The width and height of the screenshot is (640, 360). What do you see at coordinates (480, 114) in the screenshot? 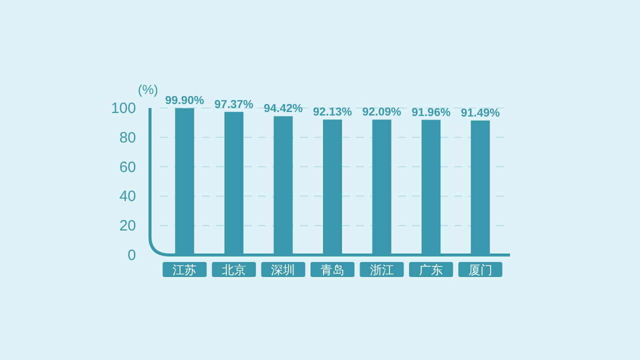
I see `data-label: 91.49%` at bounding box center [480, 114].